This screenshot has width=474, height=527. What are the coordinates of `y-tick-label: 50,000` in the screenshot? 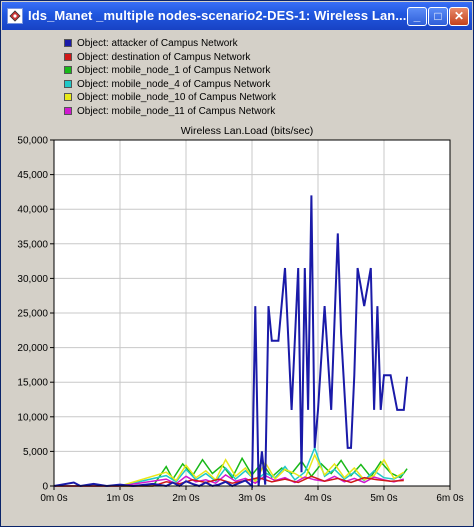 It's located at (32, 141).